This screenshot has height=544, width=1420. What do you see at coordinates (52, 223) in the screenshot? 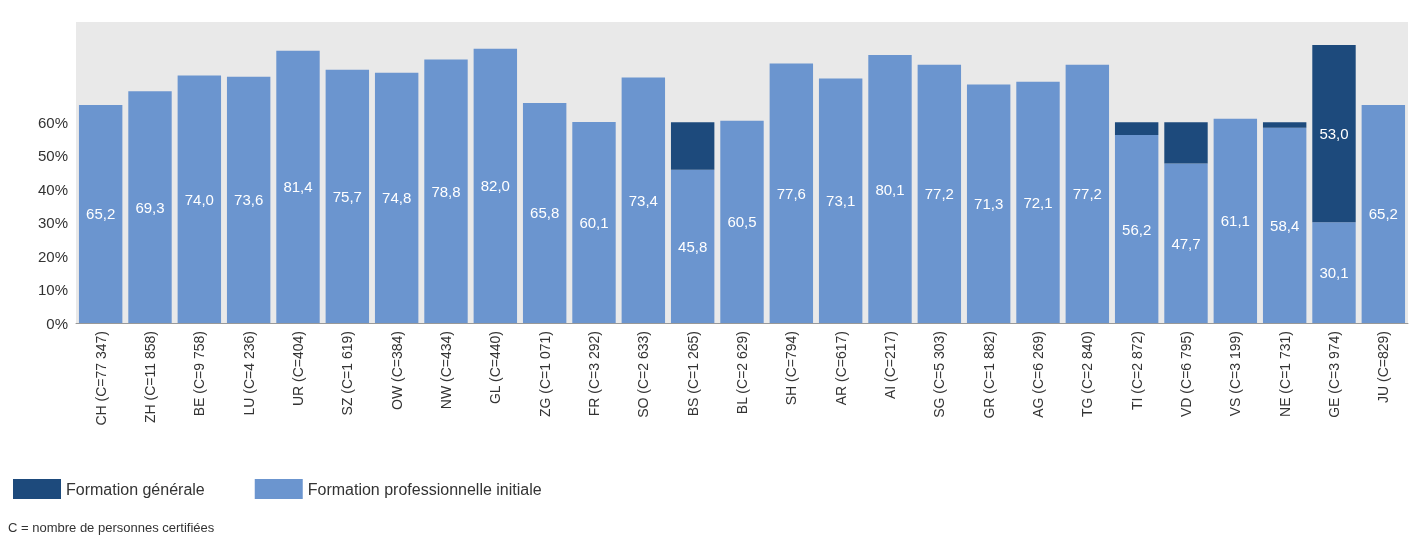
I see `y-tick-label: 30%` at bounding box center [52, 223].